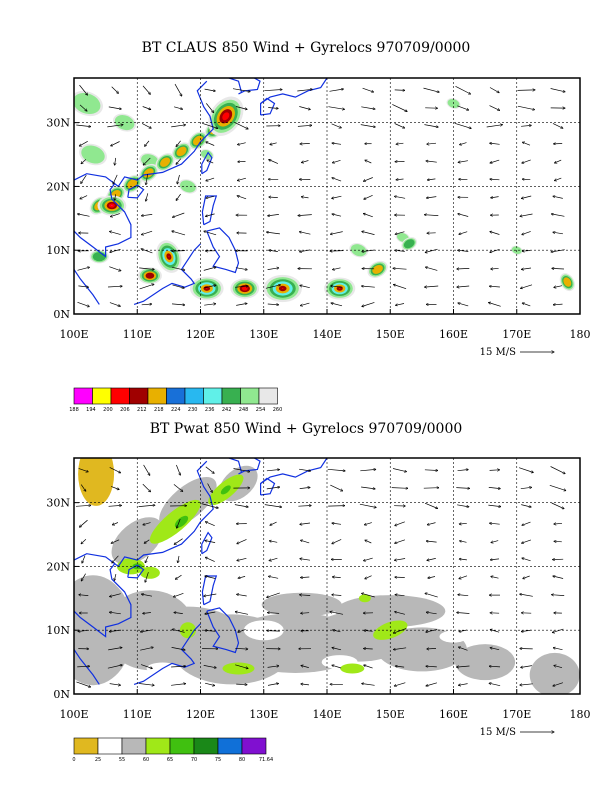 The width and height of the screenshot is (612, 792). Describe the element at coordinates (149, 572) in the screenshot. I see `pwat-high-area` at that location.